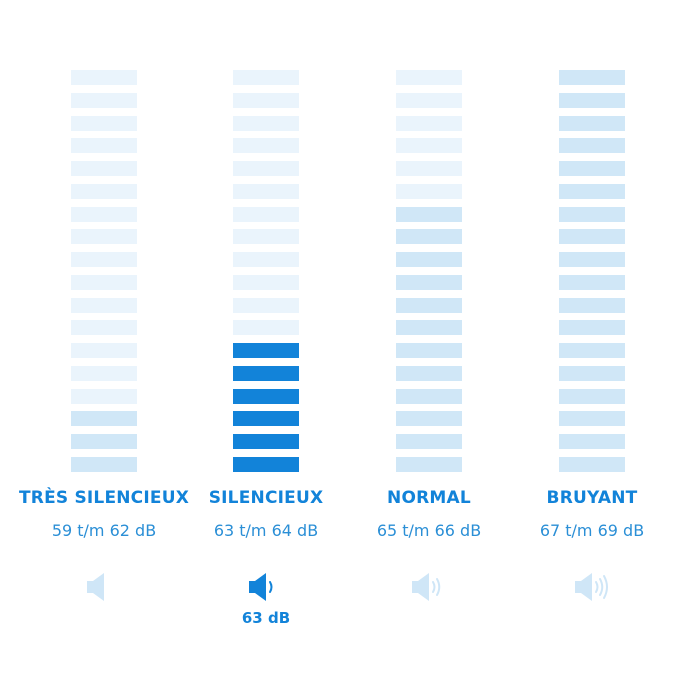  What do you see at coordinates (426, 587) in the screenshot?
I see `speaker-medium-icon` at bounding box center [426, 587].